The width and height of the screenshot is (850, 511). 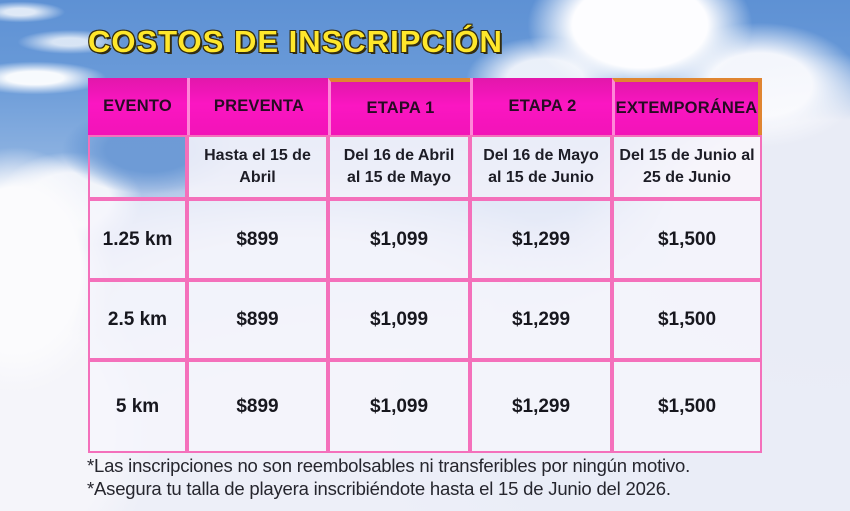 I want to click on period-line: Abril, so click(x=257, y=177).